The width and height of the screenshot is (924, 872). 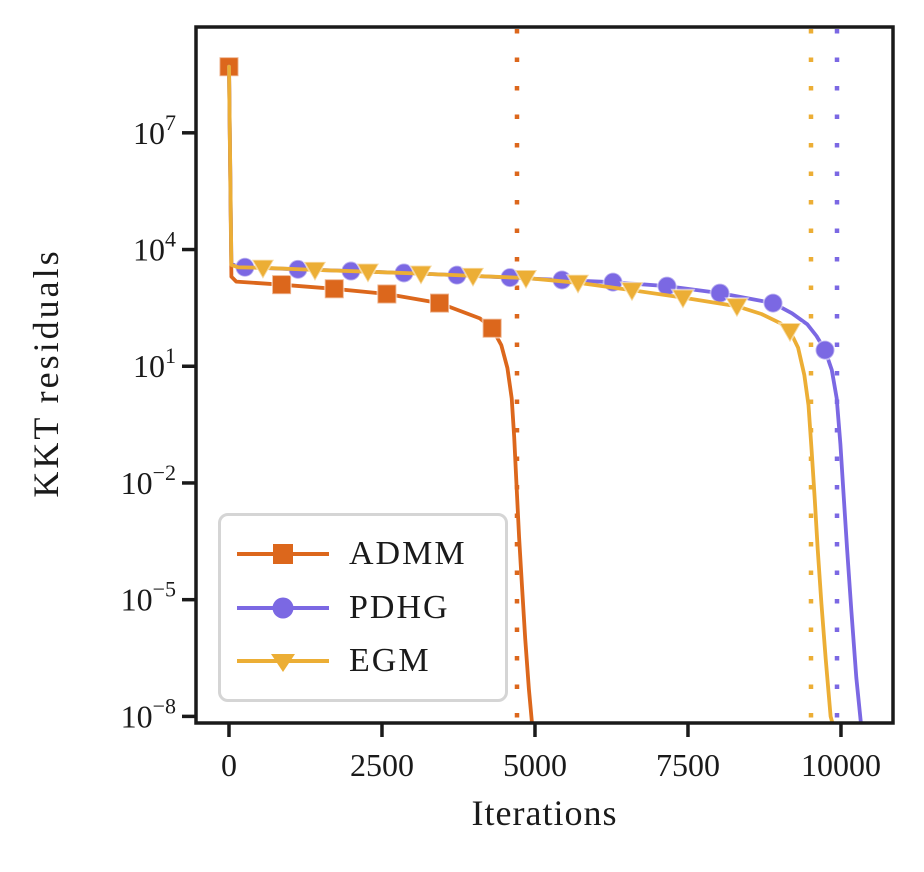 What do you see at coordinates (46, 373) in the screenshot?
I see `y-axis-label: KKT residuals` at bounding box center [46, 373].